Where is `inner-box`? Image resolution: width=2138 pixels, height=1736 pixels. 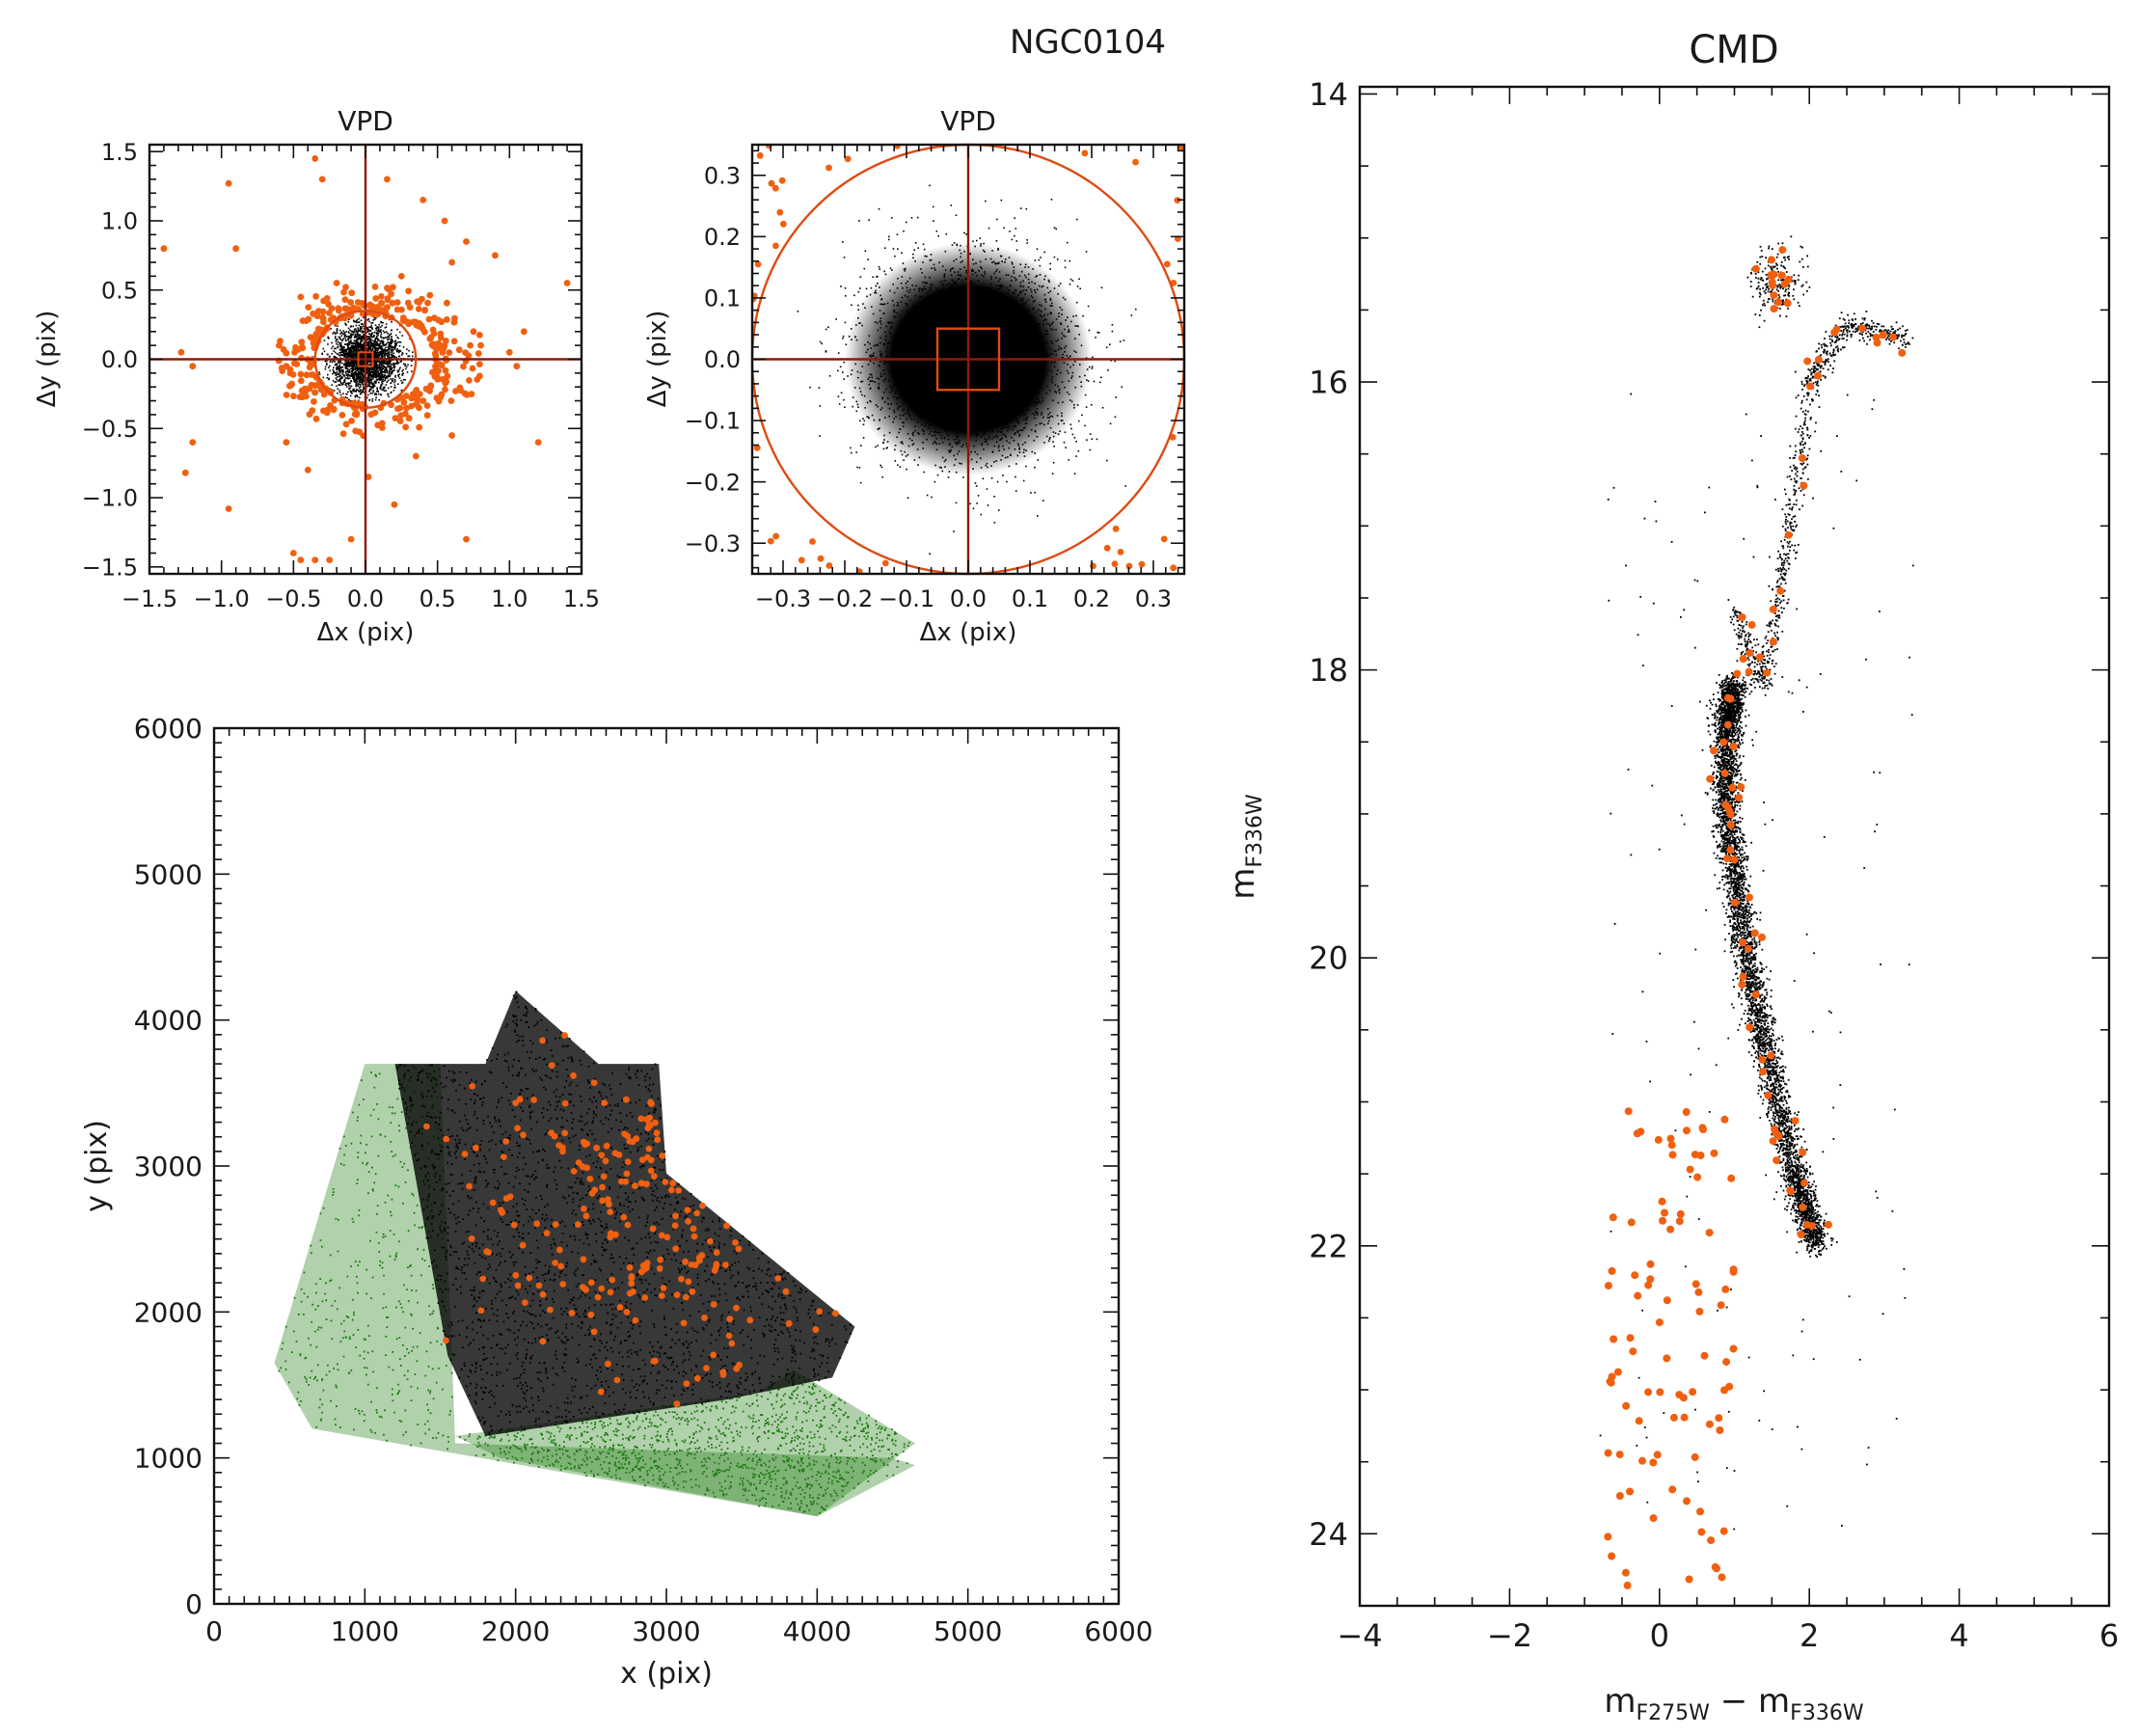
inner-box is located at coordinates (365, 359).